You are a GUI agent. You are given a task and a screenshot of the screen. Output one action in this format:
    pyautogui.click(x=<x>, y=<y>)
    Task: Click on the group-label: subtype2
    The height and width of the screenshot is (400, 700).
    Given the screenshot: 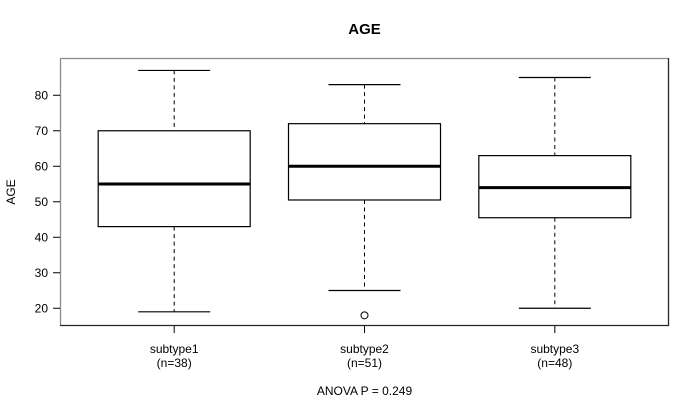 What is the action you would take?
    pyautogui.click(x=364, y=349)
    